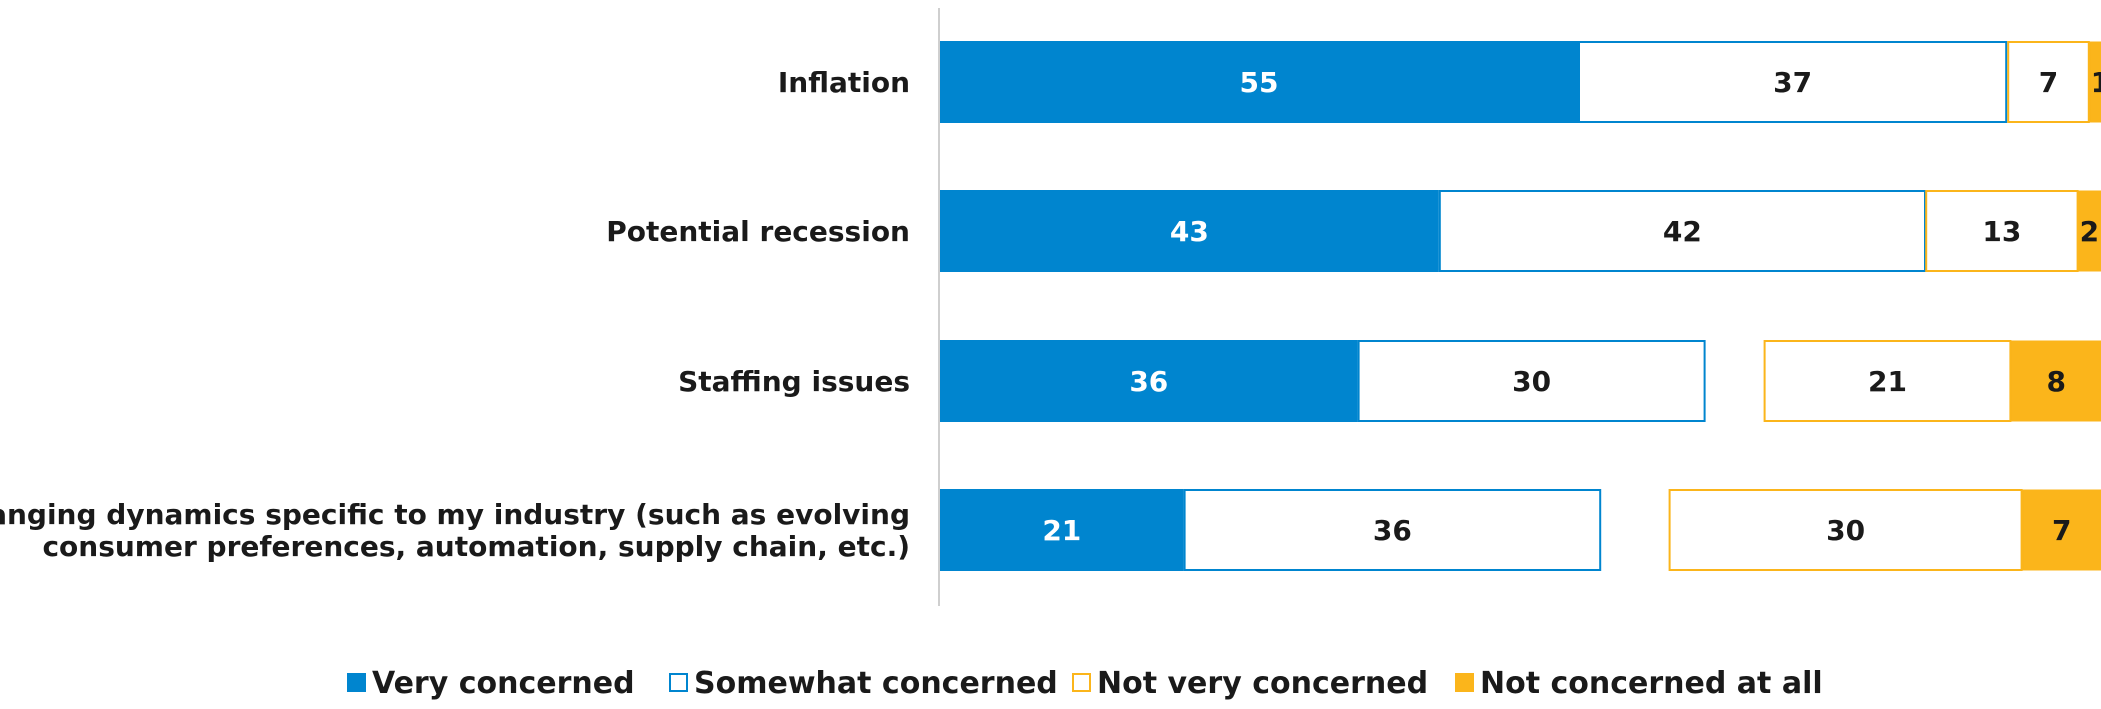 This screenshot has width=2101, height=709. What do you see at coordinates (1464, 682) in the screenshot?
I see `legend-swatch-not-concerned-at-all` at bounding box center [1464, 682].